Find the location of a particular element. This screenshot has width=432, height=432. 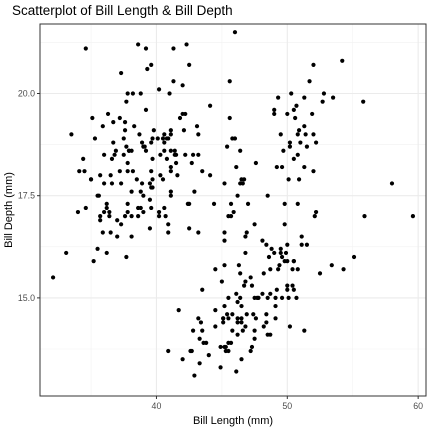

x-tick-label: 50 is located at coordinates (287, 406).